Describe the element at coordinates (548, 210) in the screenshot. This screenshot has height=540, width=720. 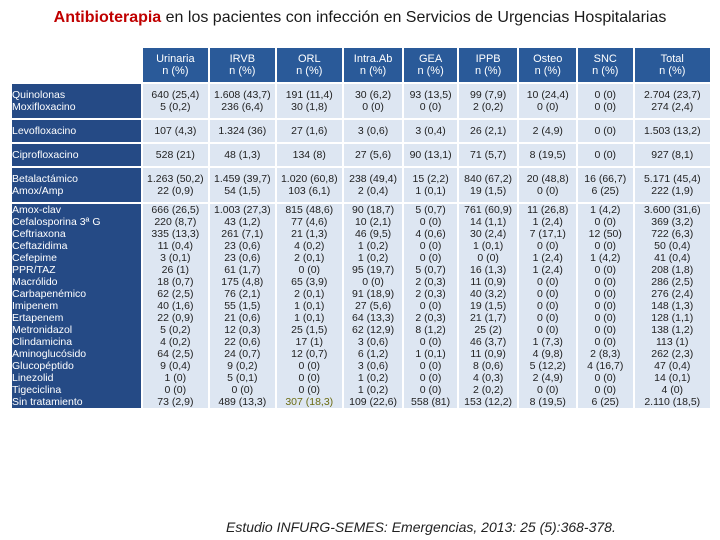
I see `cell-value: 11 (26,8)` at that location.